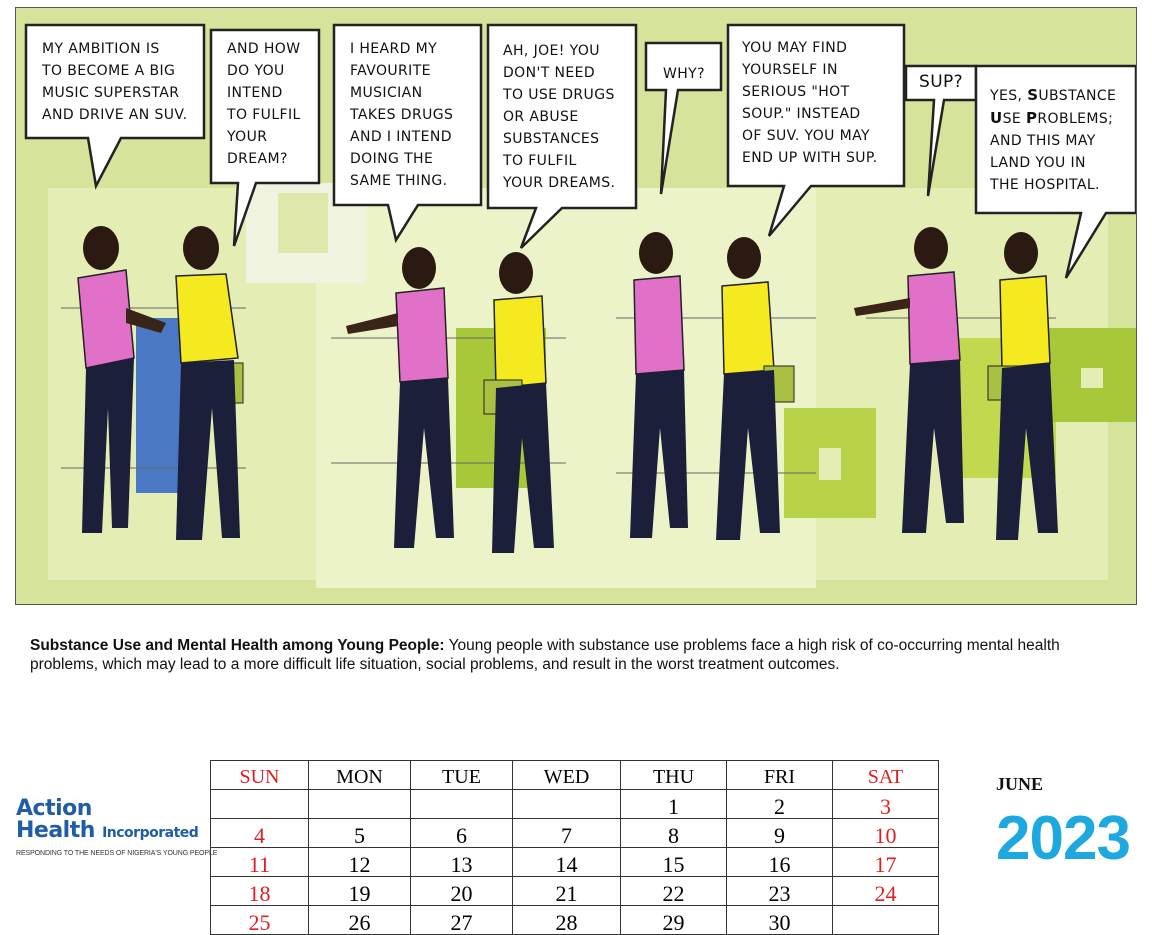  Describe the element at coordinates (566, 862) in the screenshot. I see `calendar-day-cell: 14` at that location.